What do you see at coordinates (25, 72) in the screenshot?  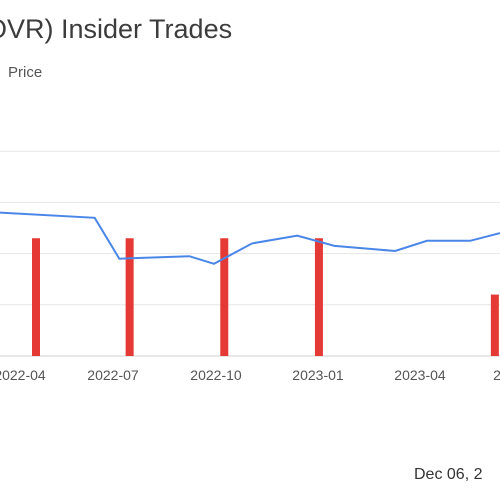 I see `legend-price-label: Price` at bounding box center [25, 72].